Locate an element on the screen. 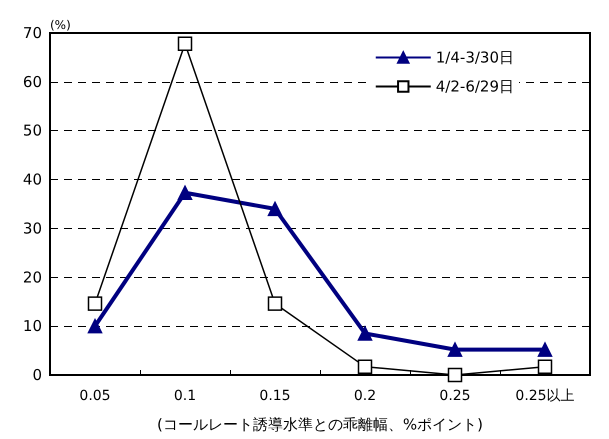  x-tick-label: 0.25以上 is located at coordinates (545, 396).